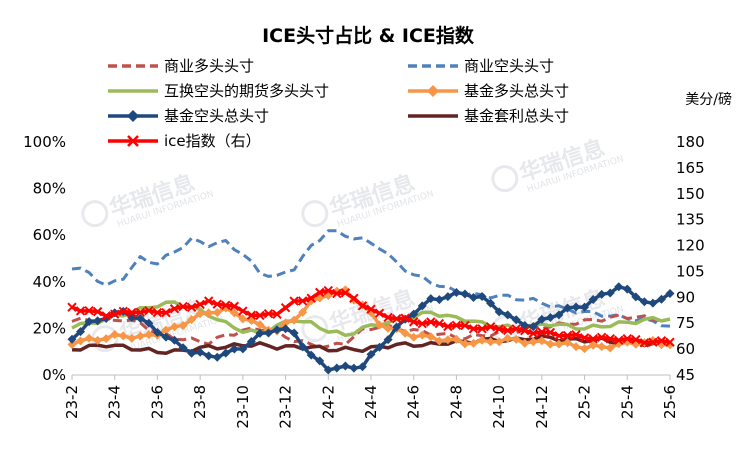  What do you see at coordinates (184, 141) in the screenshot?
I see `legend-item-6: ice指数（右）` at bounding box center [184, 141].